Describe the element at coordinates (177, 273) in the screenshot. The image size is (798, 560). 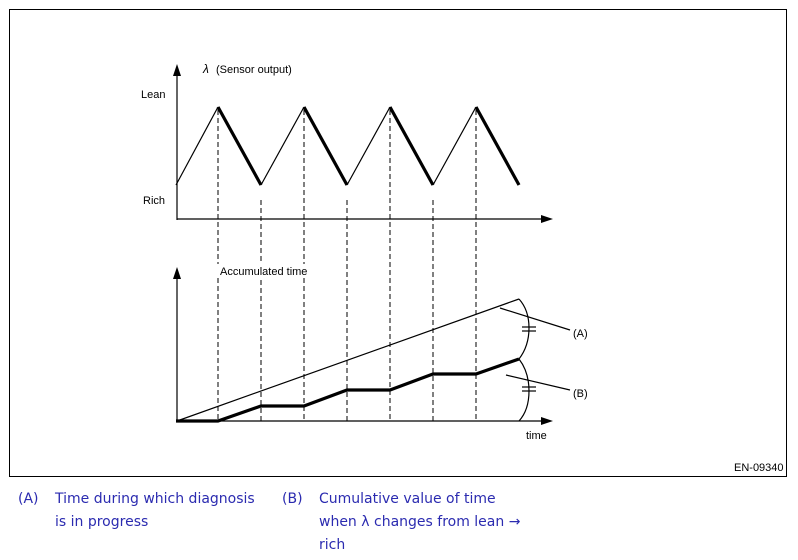
I see `bottom-y-arrow-icon` at that location.